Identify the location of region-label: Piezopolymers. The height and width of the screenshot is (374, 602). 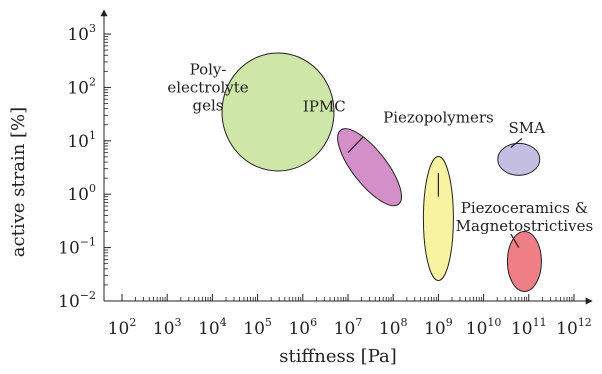
(438, 118).